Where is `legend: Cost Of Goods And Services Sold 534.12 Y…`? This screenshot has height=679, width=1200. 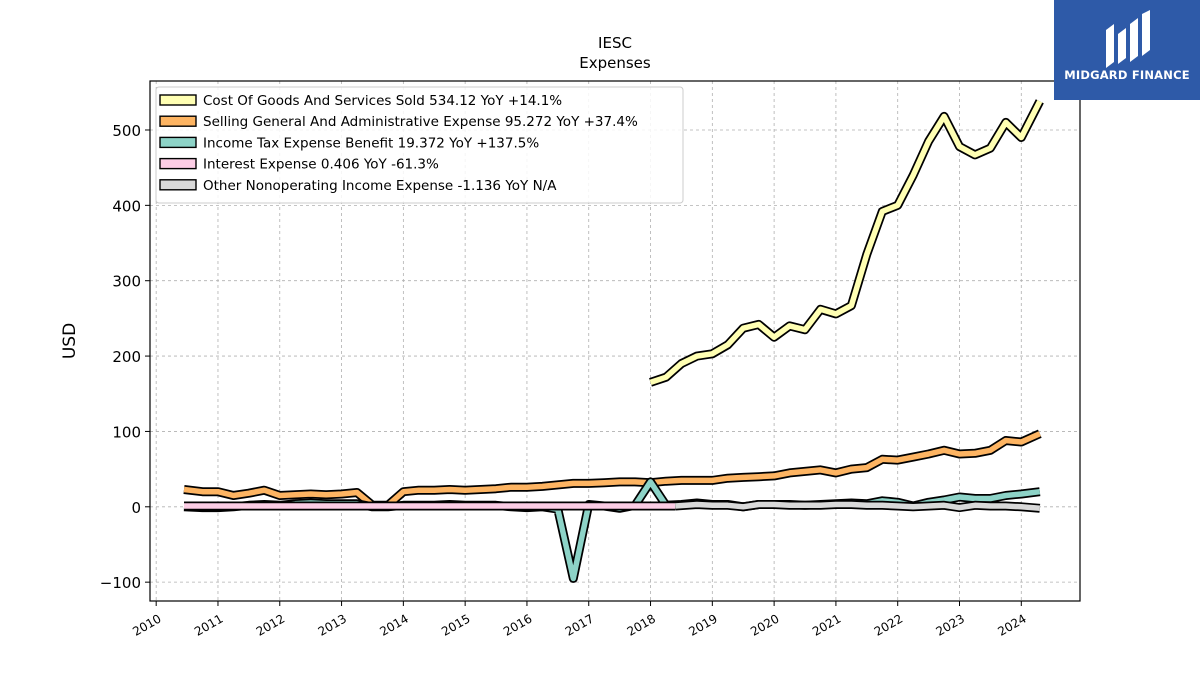 legend: Cost Of Goods And Services Sold 534.12 Y… is located at coordinates (419, 145).